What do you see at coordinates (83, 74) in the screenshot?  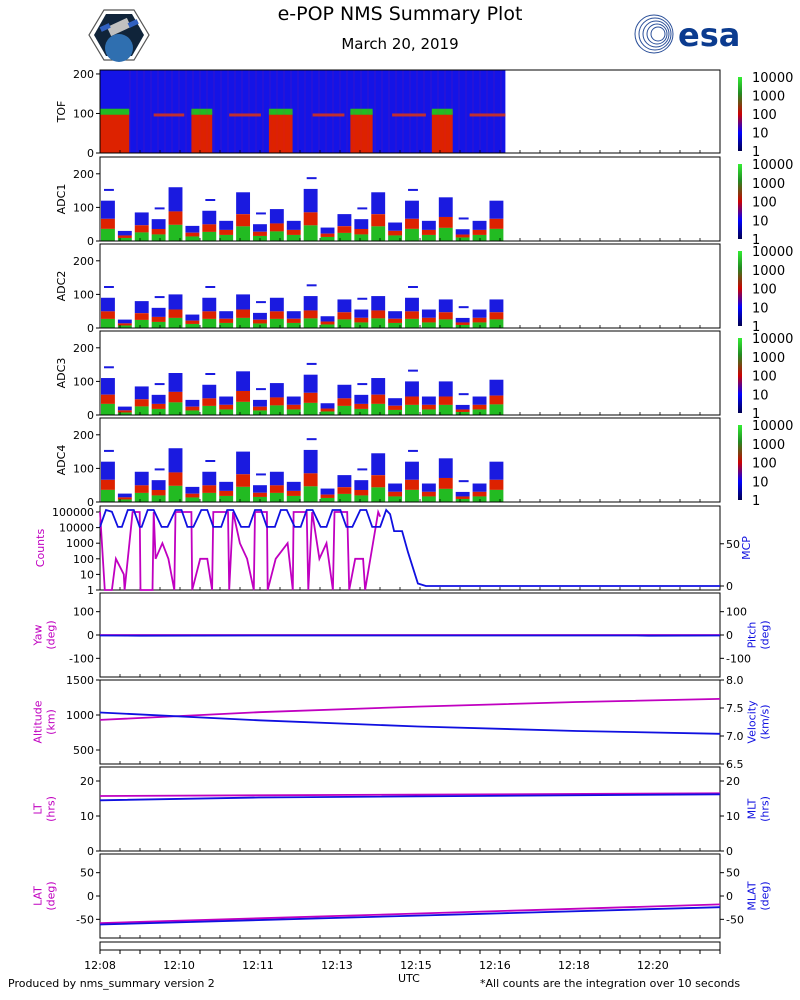 I see `y-tick-label: 200` at bounding box center [83, 74].